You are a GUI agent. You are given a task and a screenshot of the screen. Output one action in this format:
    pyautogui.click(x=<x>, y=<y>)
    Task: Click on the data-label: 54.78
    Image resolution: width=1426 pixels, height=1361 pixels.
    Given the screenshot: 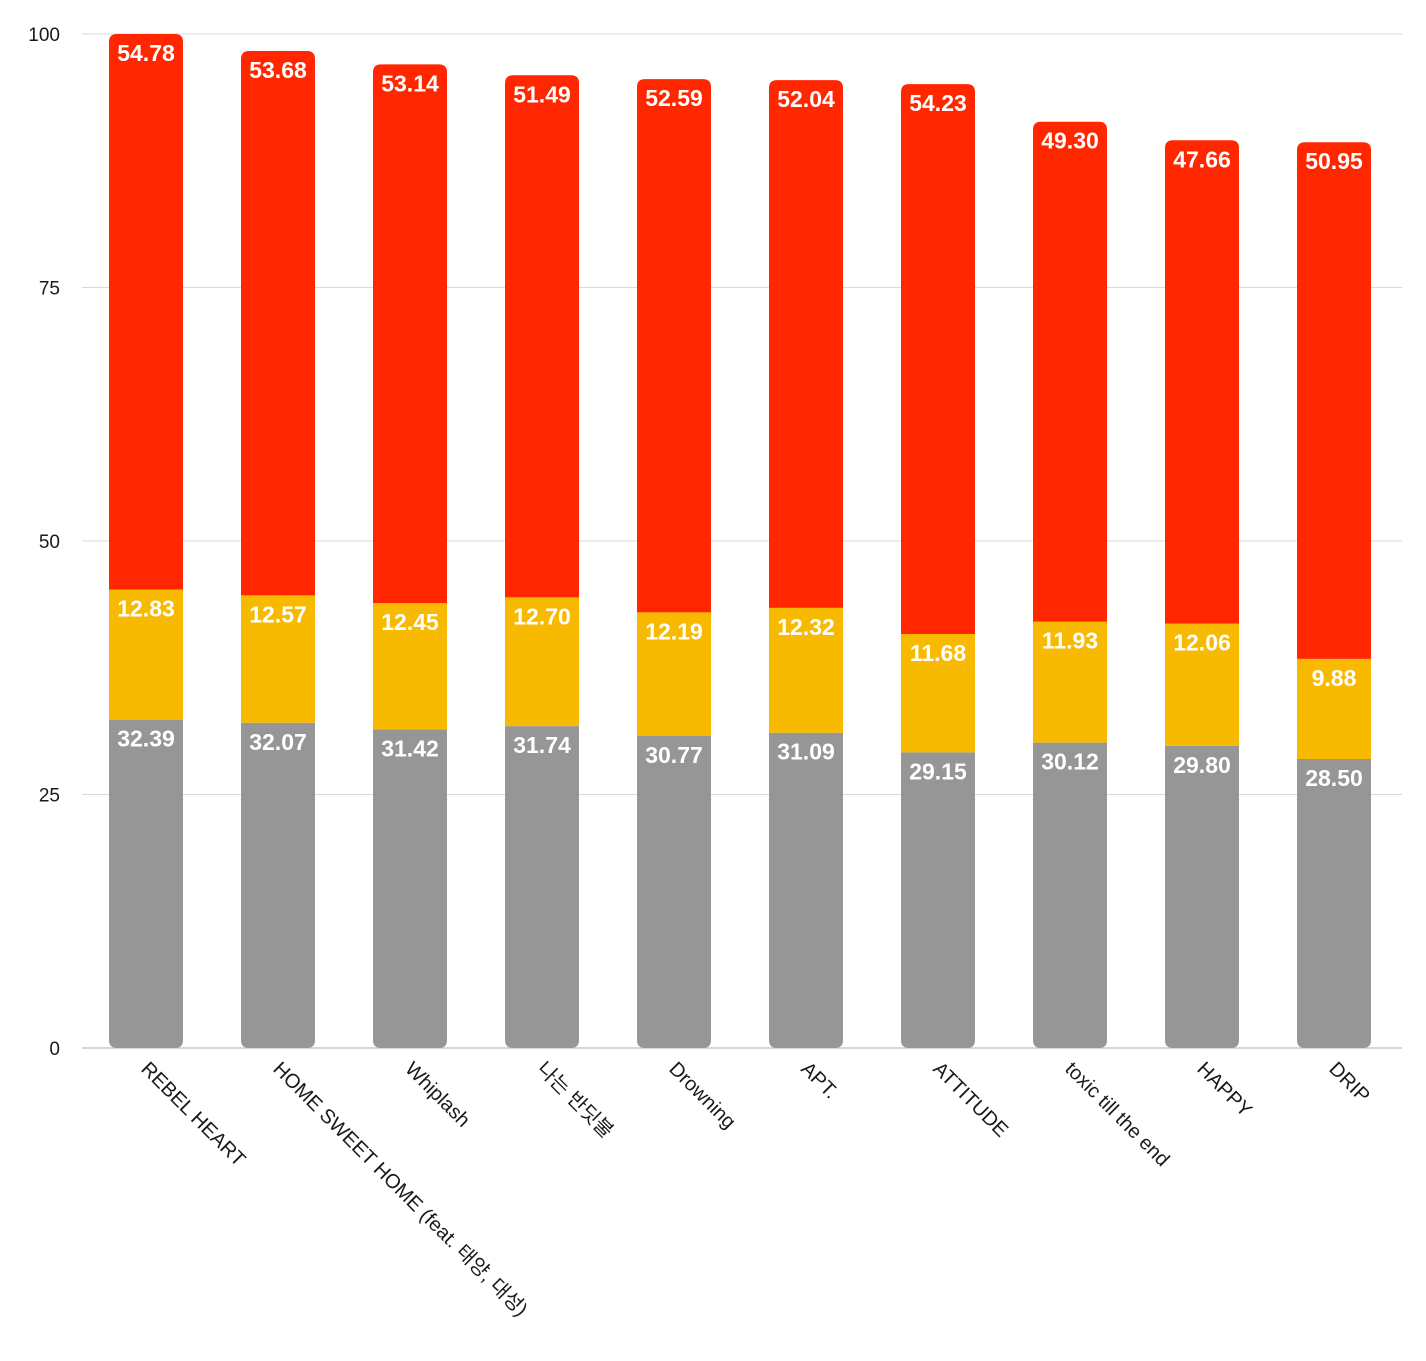 What is the action you would take?
    pyautogui.click(x=146, y=53)
    